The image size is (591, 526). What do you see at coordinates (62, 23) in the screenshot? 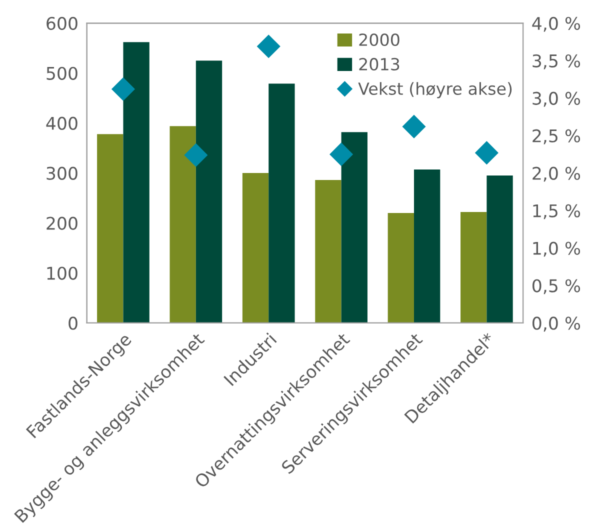
I see `y-tick-label: 600` at bounding box center [62, 23].